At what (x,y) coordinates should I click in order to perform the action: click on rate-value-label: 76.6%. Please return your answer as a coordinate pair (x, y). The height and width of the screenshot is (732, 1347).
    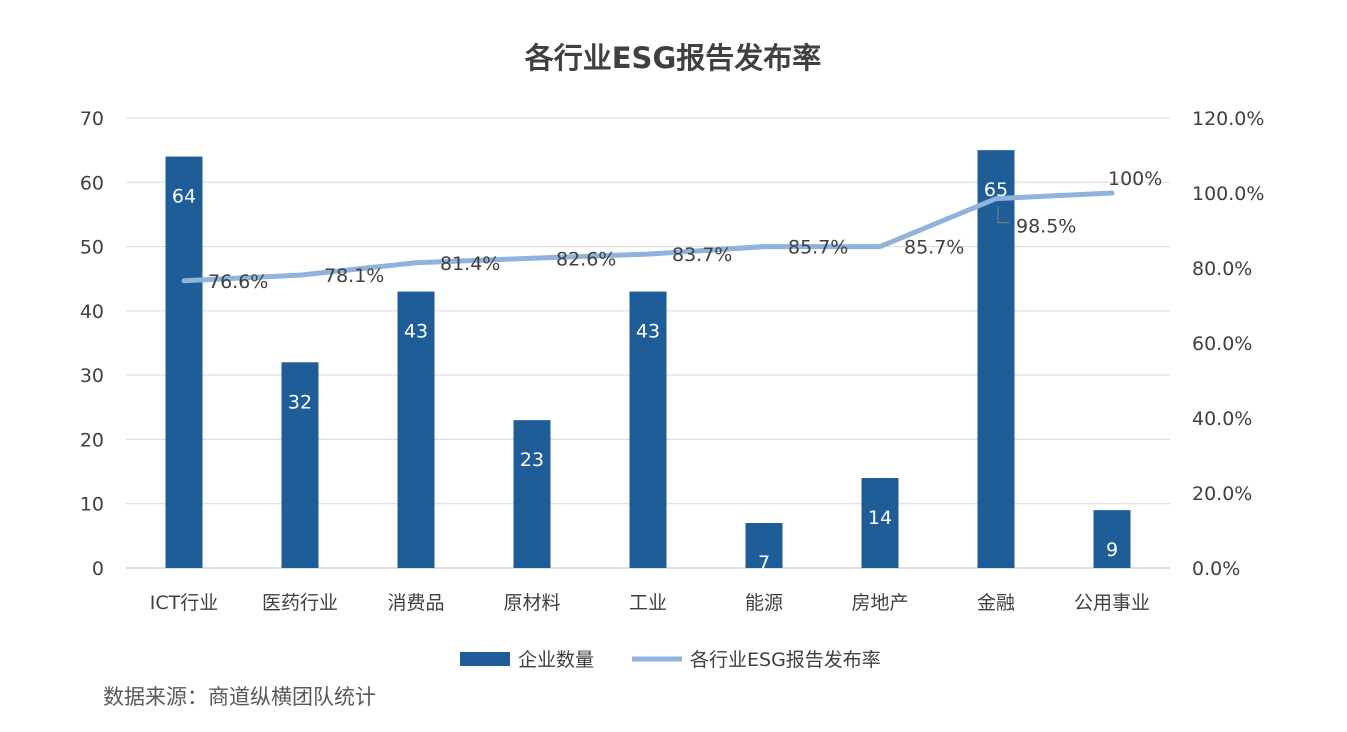
    Looking at the image, I should click on (238, 282).